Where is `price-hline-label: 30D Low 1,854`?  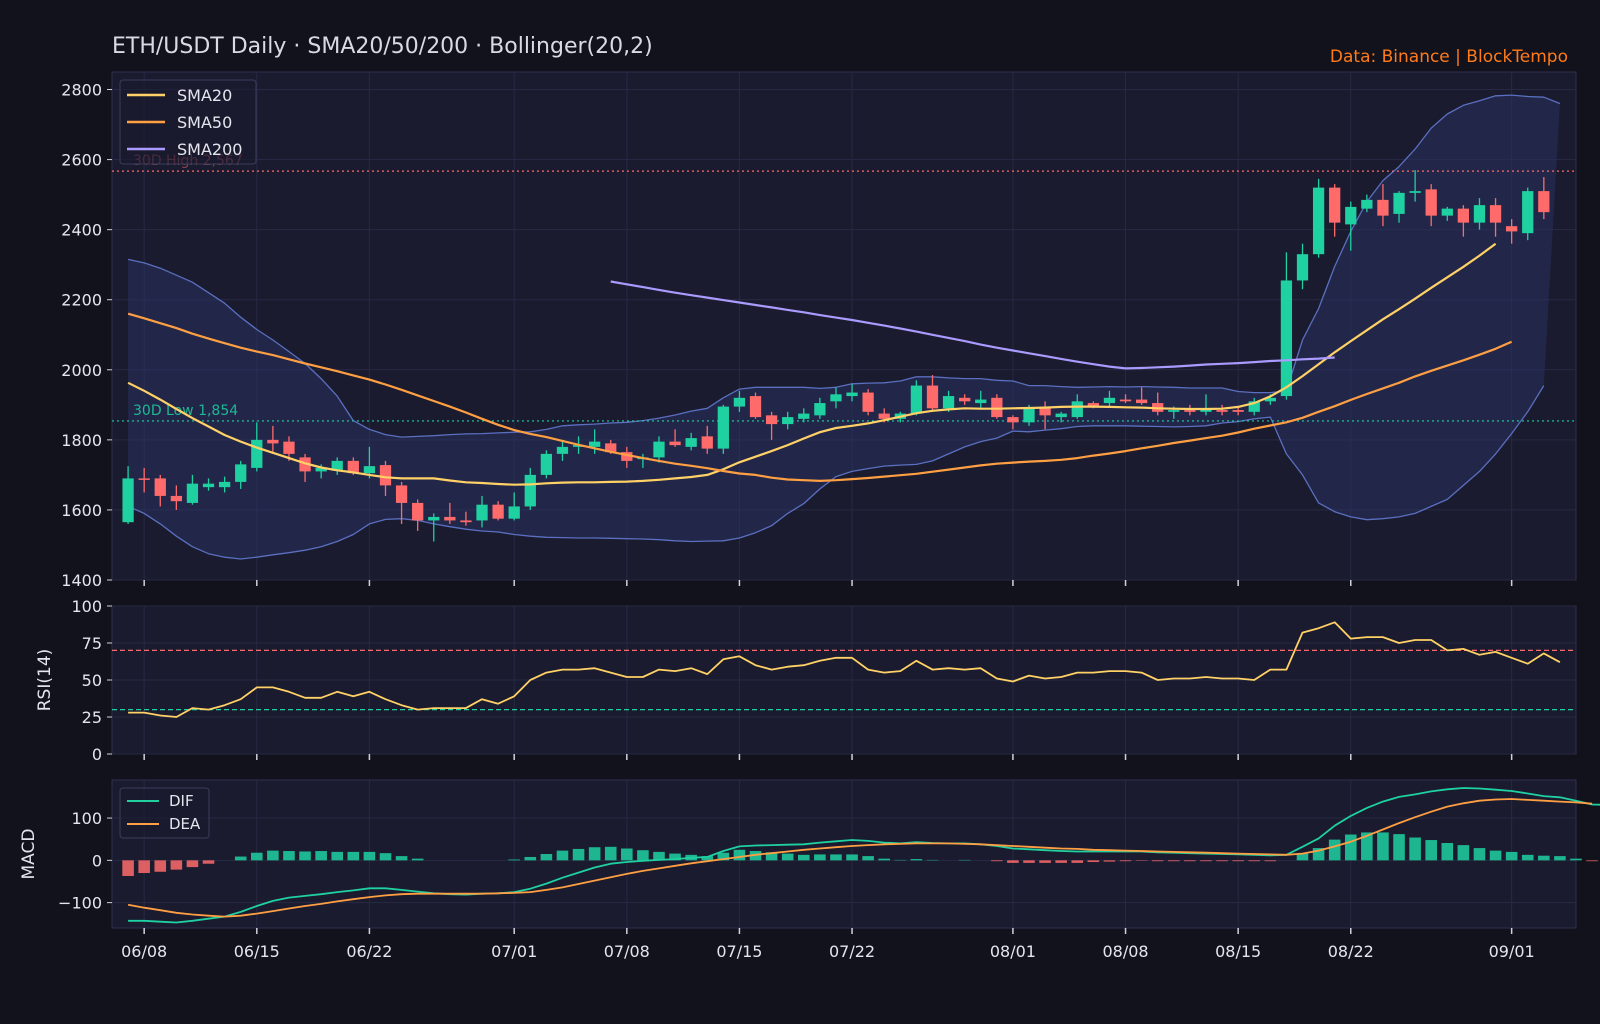 price-hline-label: 30D Low 1,854 is located at coordinates (185, 411).